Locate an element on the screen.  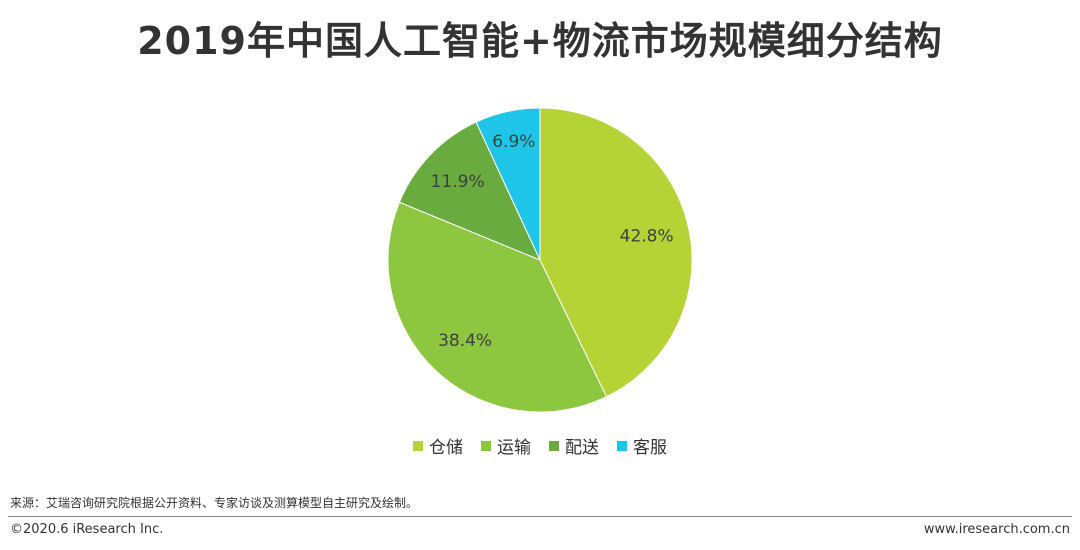
legend-item-transport: 运输 is located at coordinates (506, 445).